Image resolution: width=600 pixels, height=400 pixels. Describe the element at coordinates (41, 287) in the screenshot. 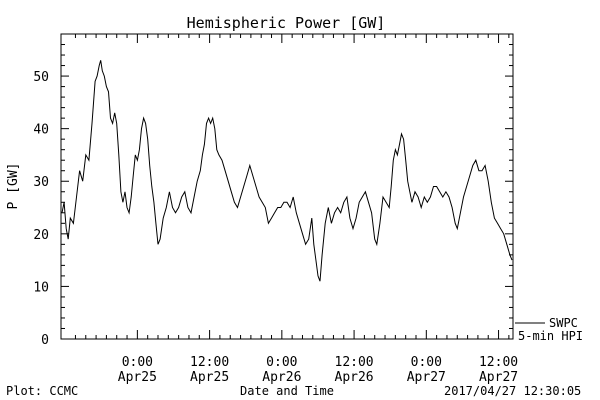

I see `y-tick-label: 10` at that location.